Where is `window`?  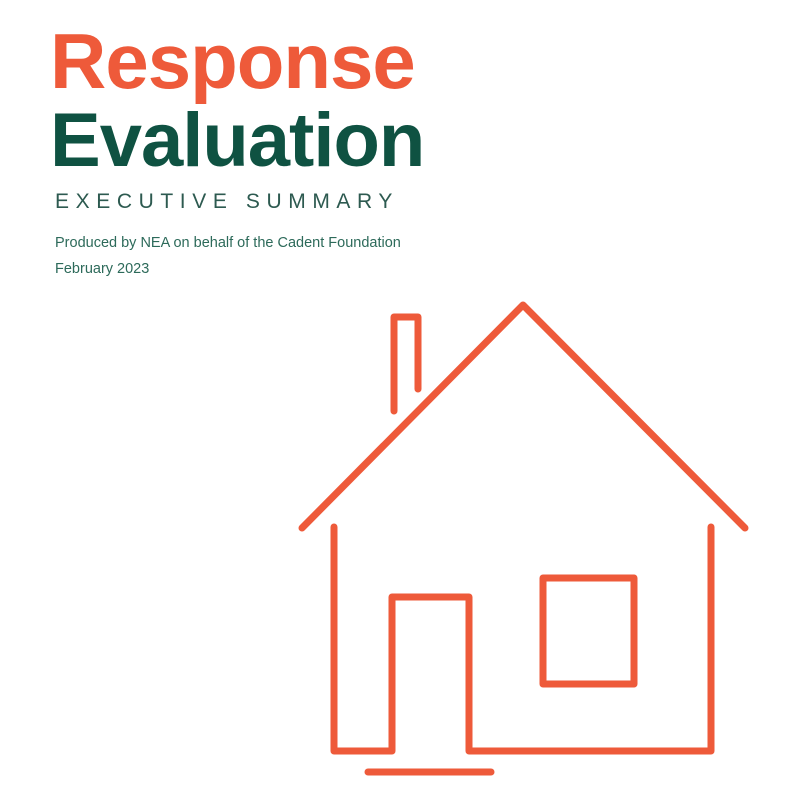 window is located at coordinates (588, 631).